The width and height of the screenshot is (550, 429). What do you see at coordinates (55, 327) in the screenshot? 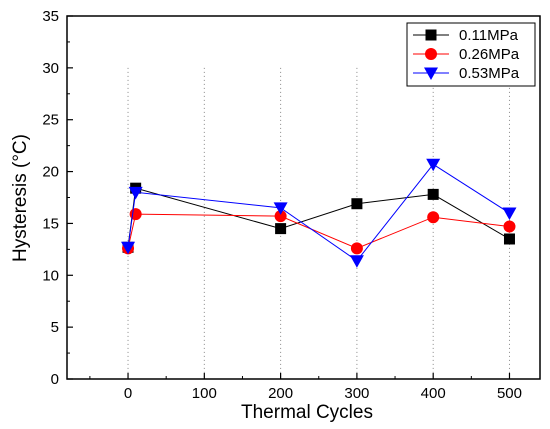
I see `y-tick-label: 5` at bounding box center [55, 327].